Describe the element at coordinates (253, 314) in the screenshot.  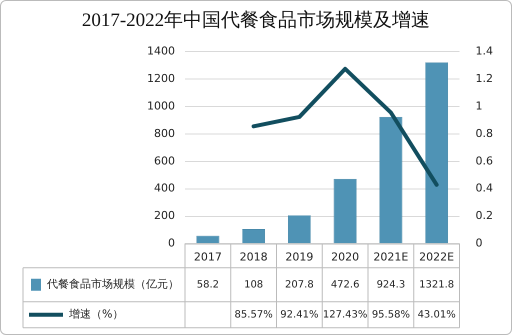
I see `data-label: 85.57%` at that location.